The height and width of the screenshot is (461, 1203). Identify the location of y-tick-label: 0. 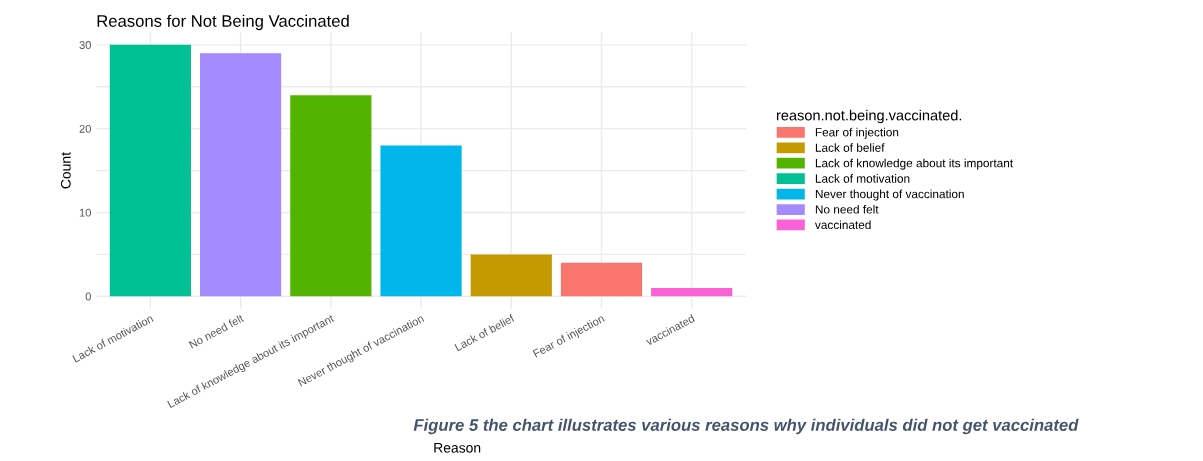
(88, 296).